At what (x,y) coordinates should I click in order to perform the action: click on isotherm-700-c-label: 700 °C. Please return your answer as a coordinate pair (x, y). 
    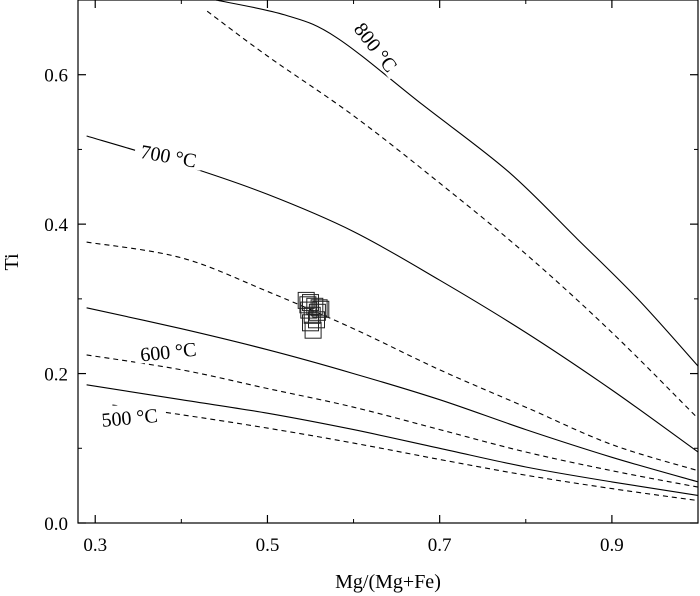
    Looking at the image, I should click on (168, 156).